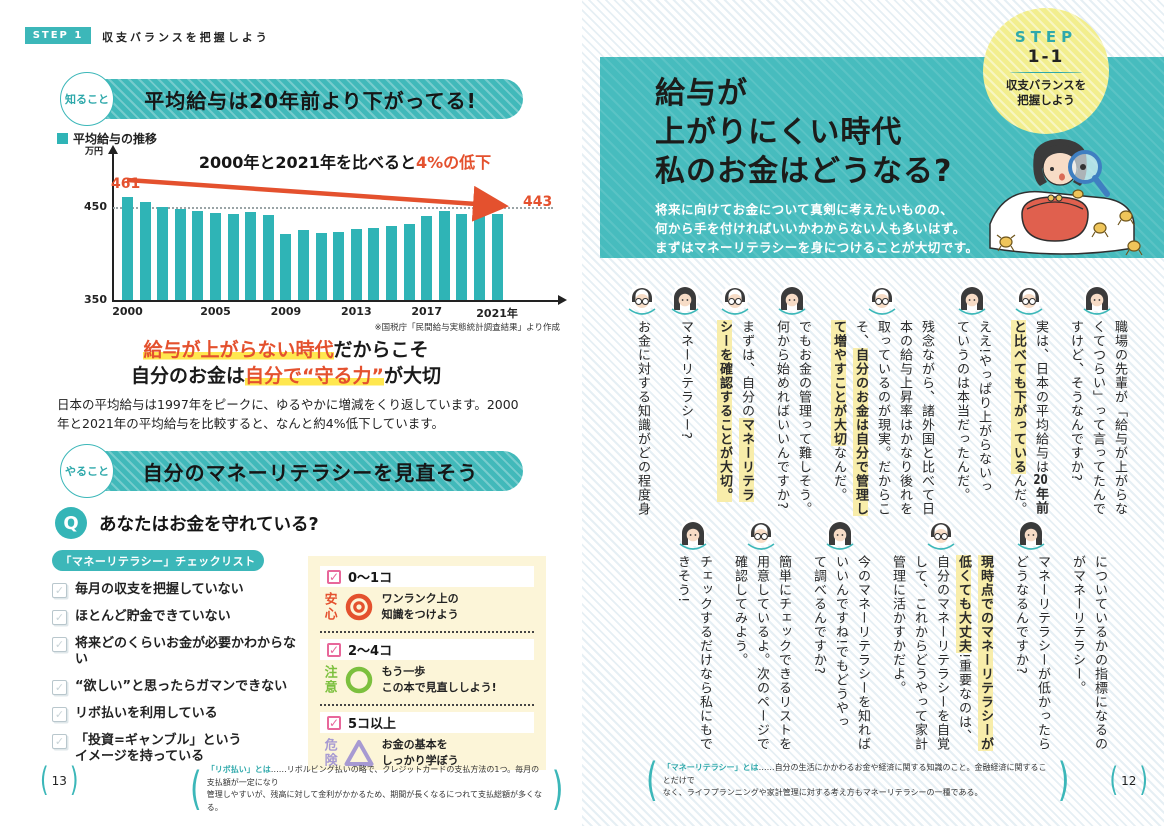 Image resolution: width=1164 pixels, height=826 pixels. Describe the element at coordinates (314, 376) in the screenshot. I see `headline-segment: 自分で“守る力”` at that location.